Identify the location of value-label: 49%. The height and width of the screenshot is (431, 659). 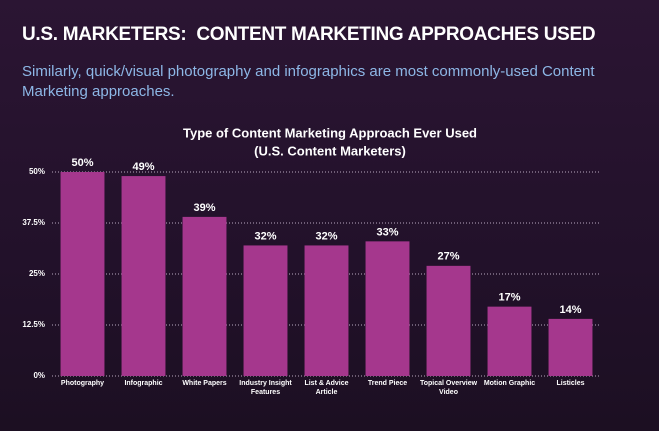
(143, 167).